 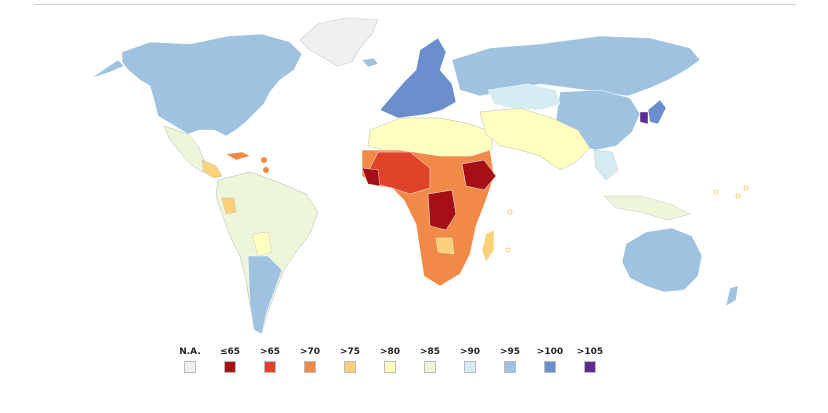 I want to click on region-middle-east-south-asia, so click(x=535, y=139).